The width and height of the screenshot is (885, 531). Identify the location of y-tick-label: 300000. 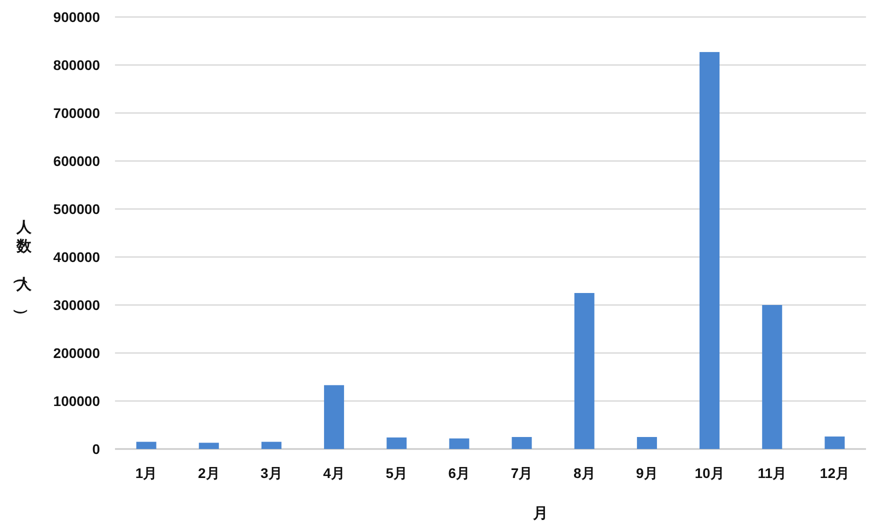
(76, 305).